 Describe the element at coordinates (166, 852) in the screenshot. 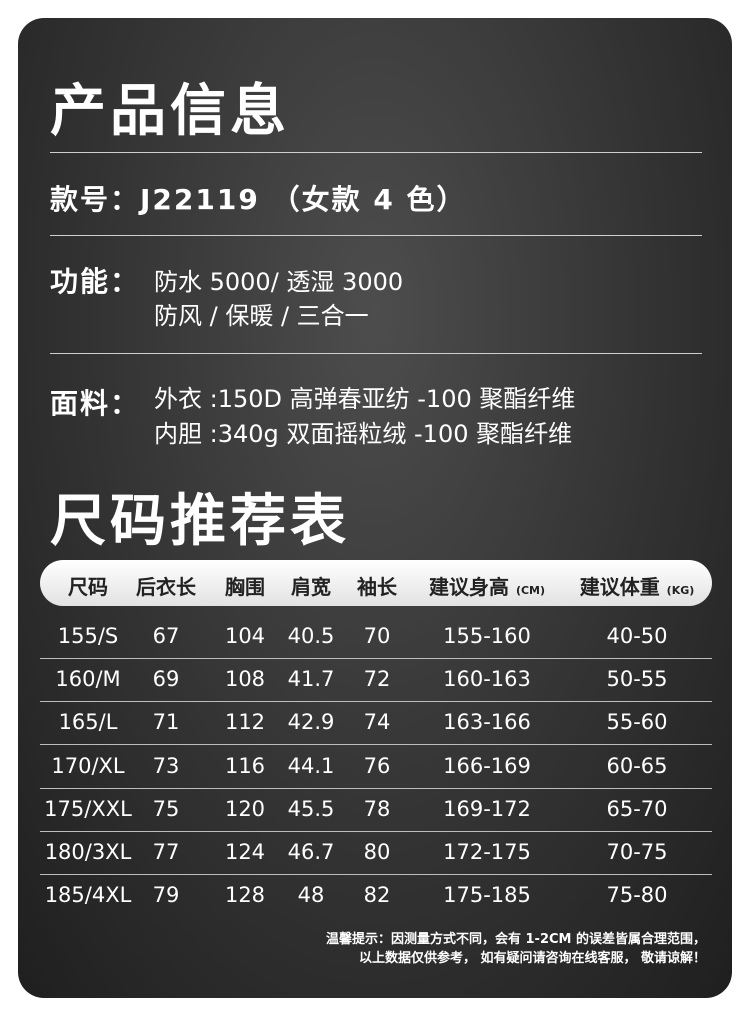

I see `table-cell: 77` at that location.